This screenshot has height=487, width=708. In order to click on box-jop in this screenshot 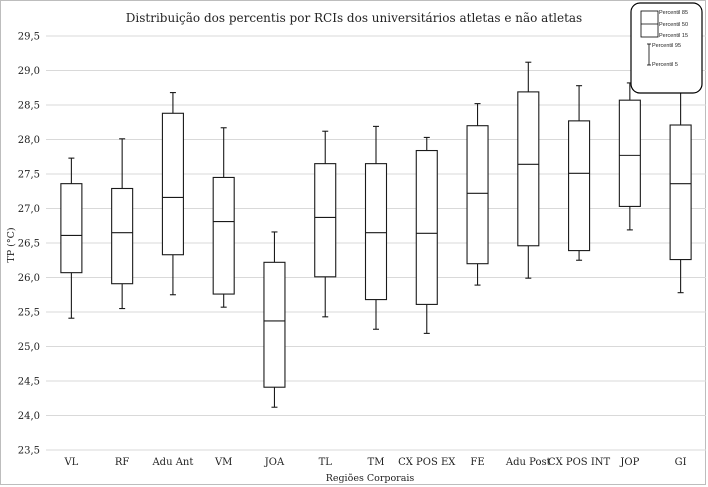, I will do `click(629, 156)`.